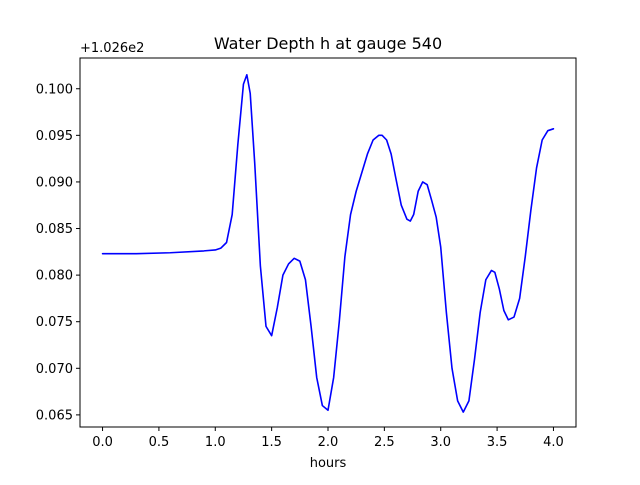  What do you see at coordinates (328, 442) in the screenshot?
I see `x-tick-label: 2.0` at bounding box center [328, 442].